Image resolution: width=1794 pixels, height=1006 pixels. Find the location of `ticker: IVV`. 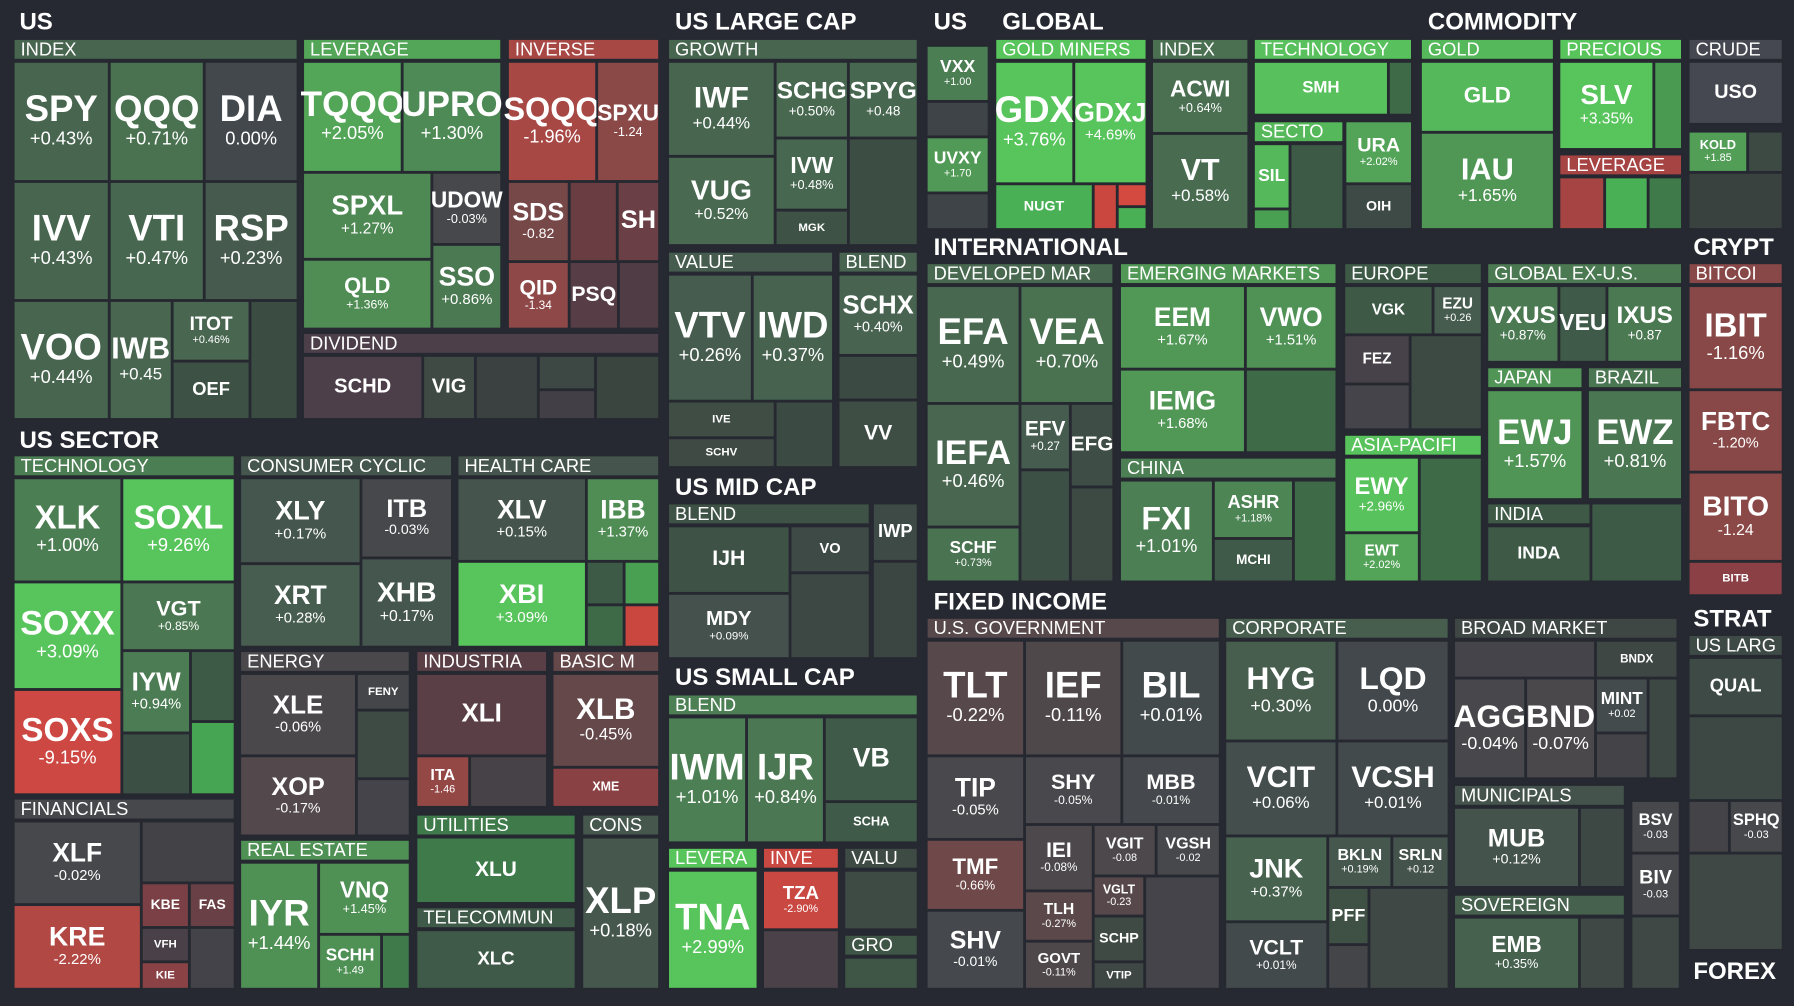

ticker: IVV is located at coordinates (62, 228).